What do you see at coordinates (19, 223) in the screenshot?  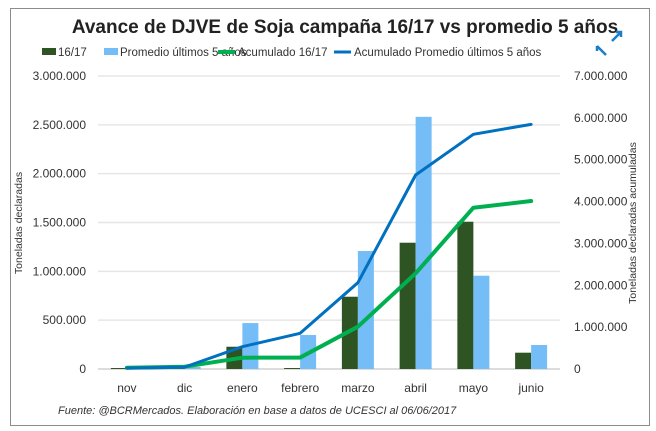 I see `y-axis-label: Toneladas declaradas` at bounding box center [19, 223].